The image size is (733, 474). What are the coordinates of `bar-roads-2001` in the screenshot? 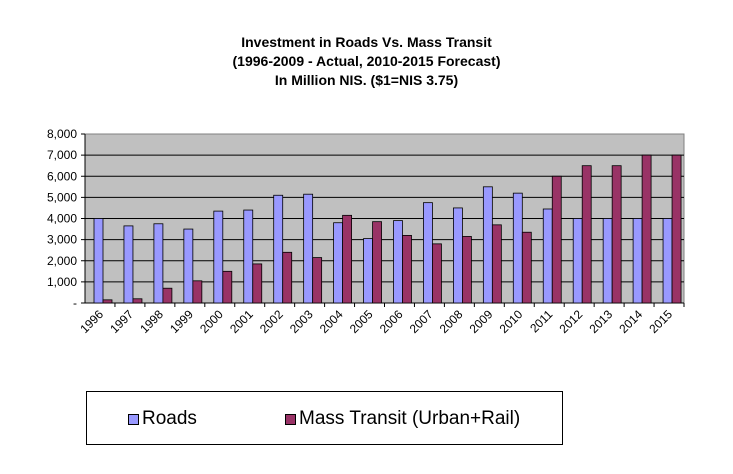 It's located at (248, 256).